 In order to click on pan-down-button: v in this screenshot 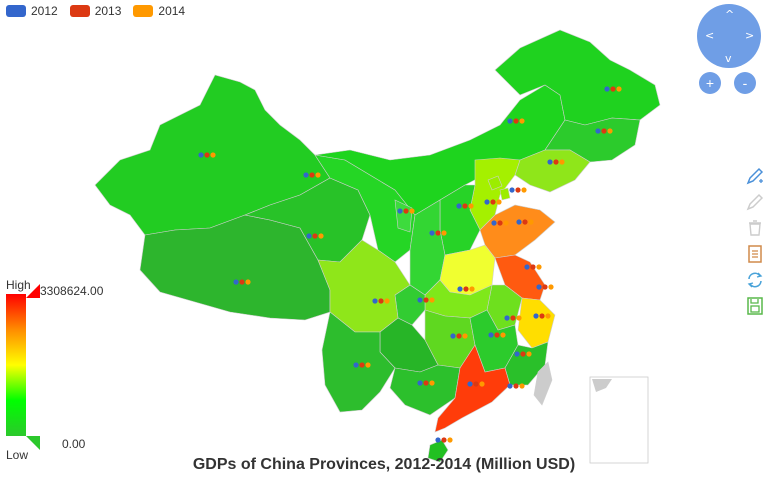, I will do `click(728, 58)`.